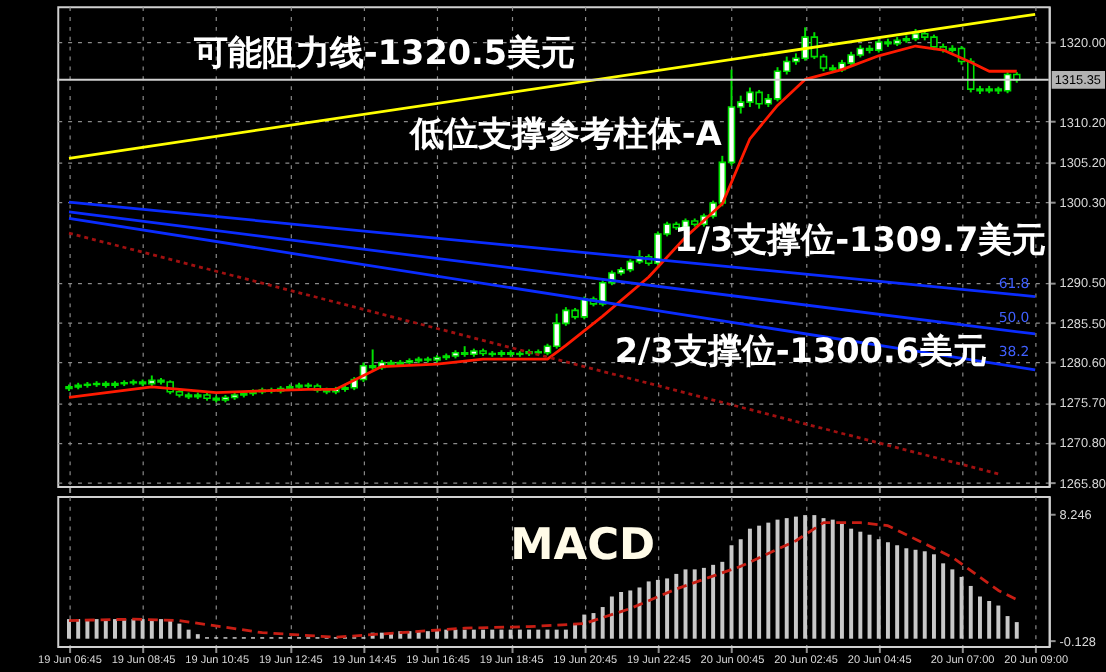  Describe the element at coordinates (583, 546) in the screenshot. I see `annotation: MACD` at that location.